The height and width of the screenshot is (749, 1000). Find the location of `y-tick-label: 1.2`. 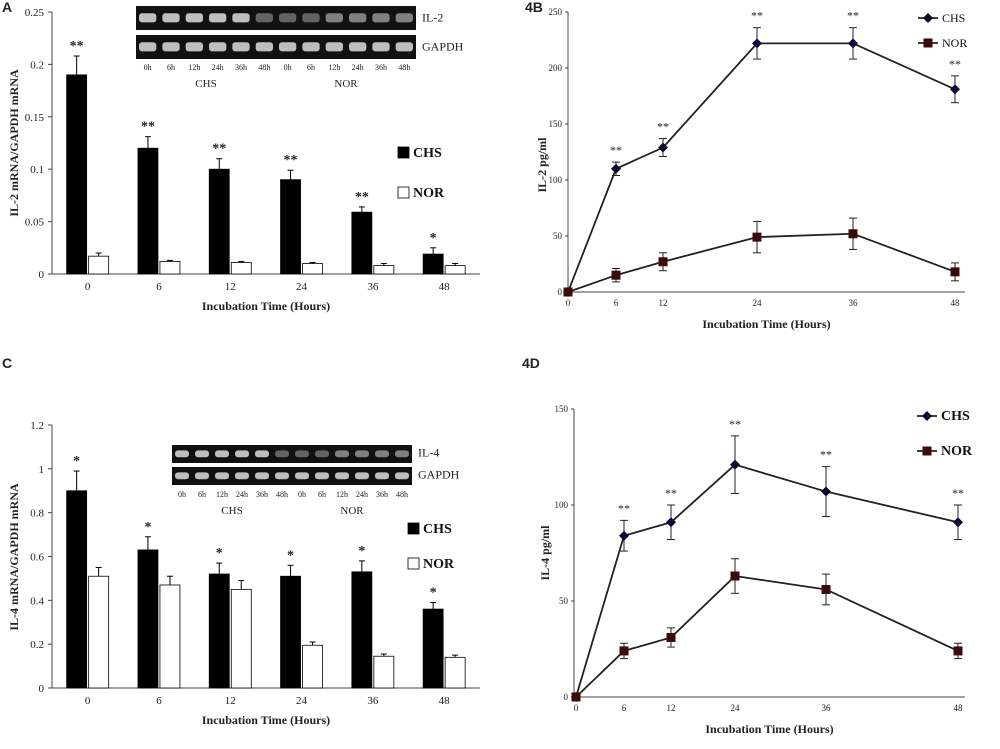

y-tick-label: 1.2 is located at coordinates (37, 426).